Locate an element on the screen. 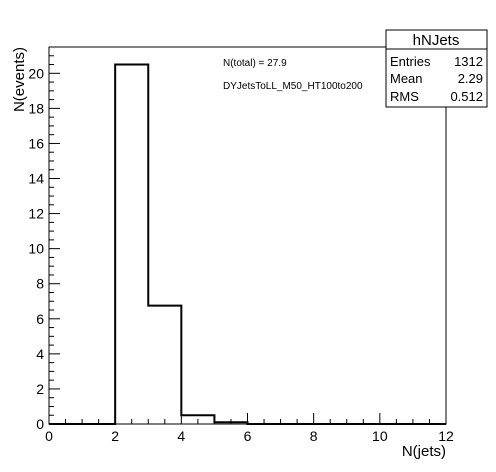  y-tick-label: 0 is located at coordinates (40, 424).